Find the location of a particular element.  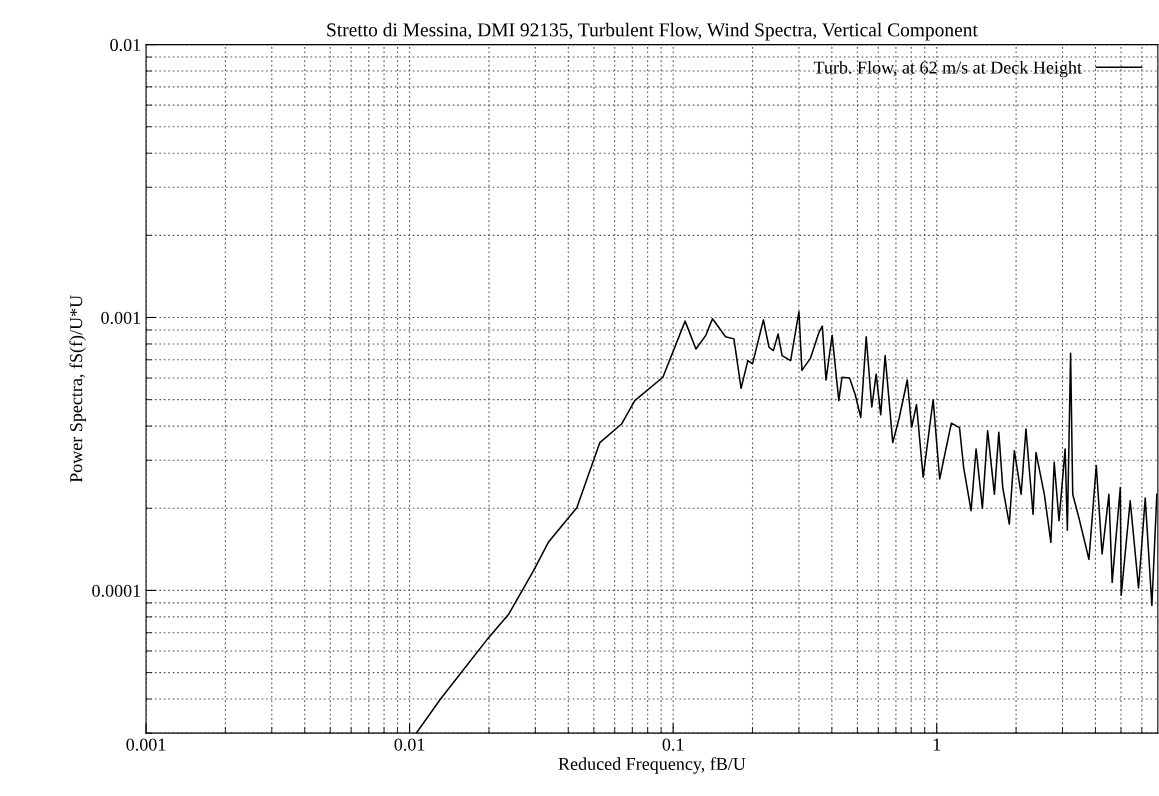

x-tick-label: 0.001 is located at coordinates (146, 744).